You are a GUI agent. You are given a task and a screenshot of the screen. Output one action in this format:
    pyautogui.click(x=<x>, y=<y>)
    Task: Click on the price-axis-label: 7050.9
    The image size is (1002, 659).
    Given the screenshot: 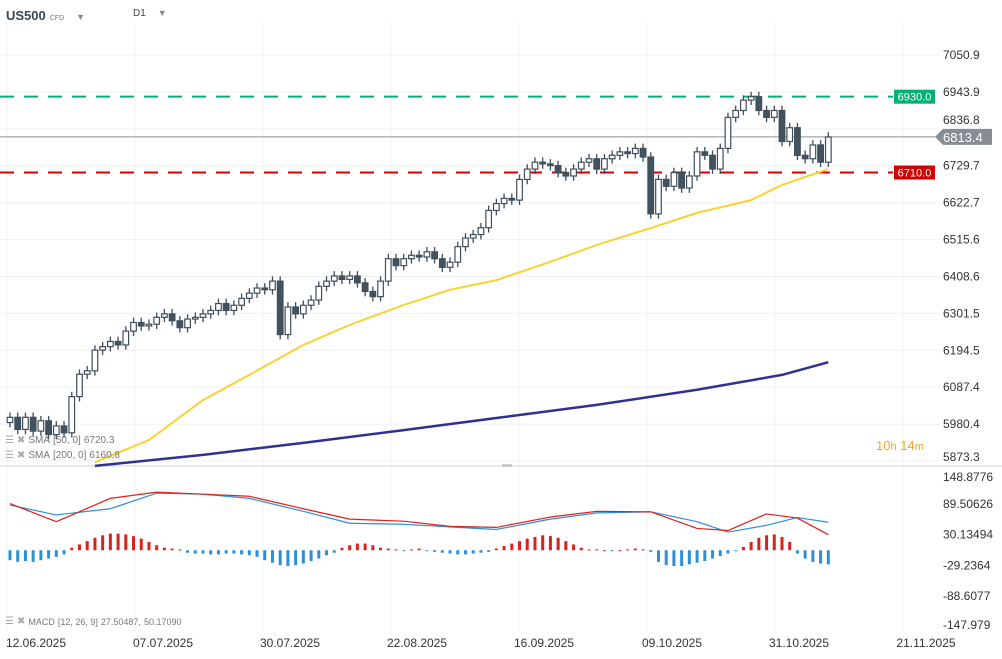 What is the action you would take?
    pyautogui.click(x=961, y=55)
    